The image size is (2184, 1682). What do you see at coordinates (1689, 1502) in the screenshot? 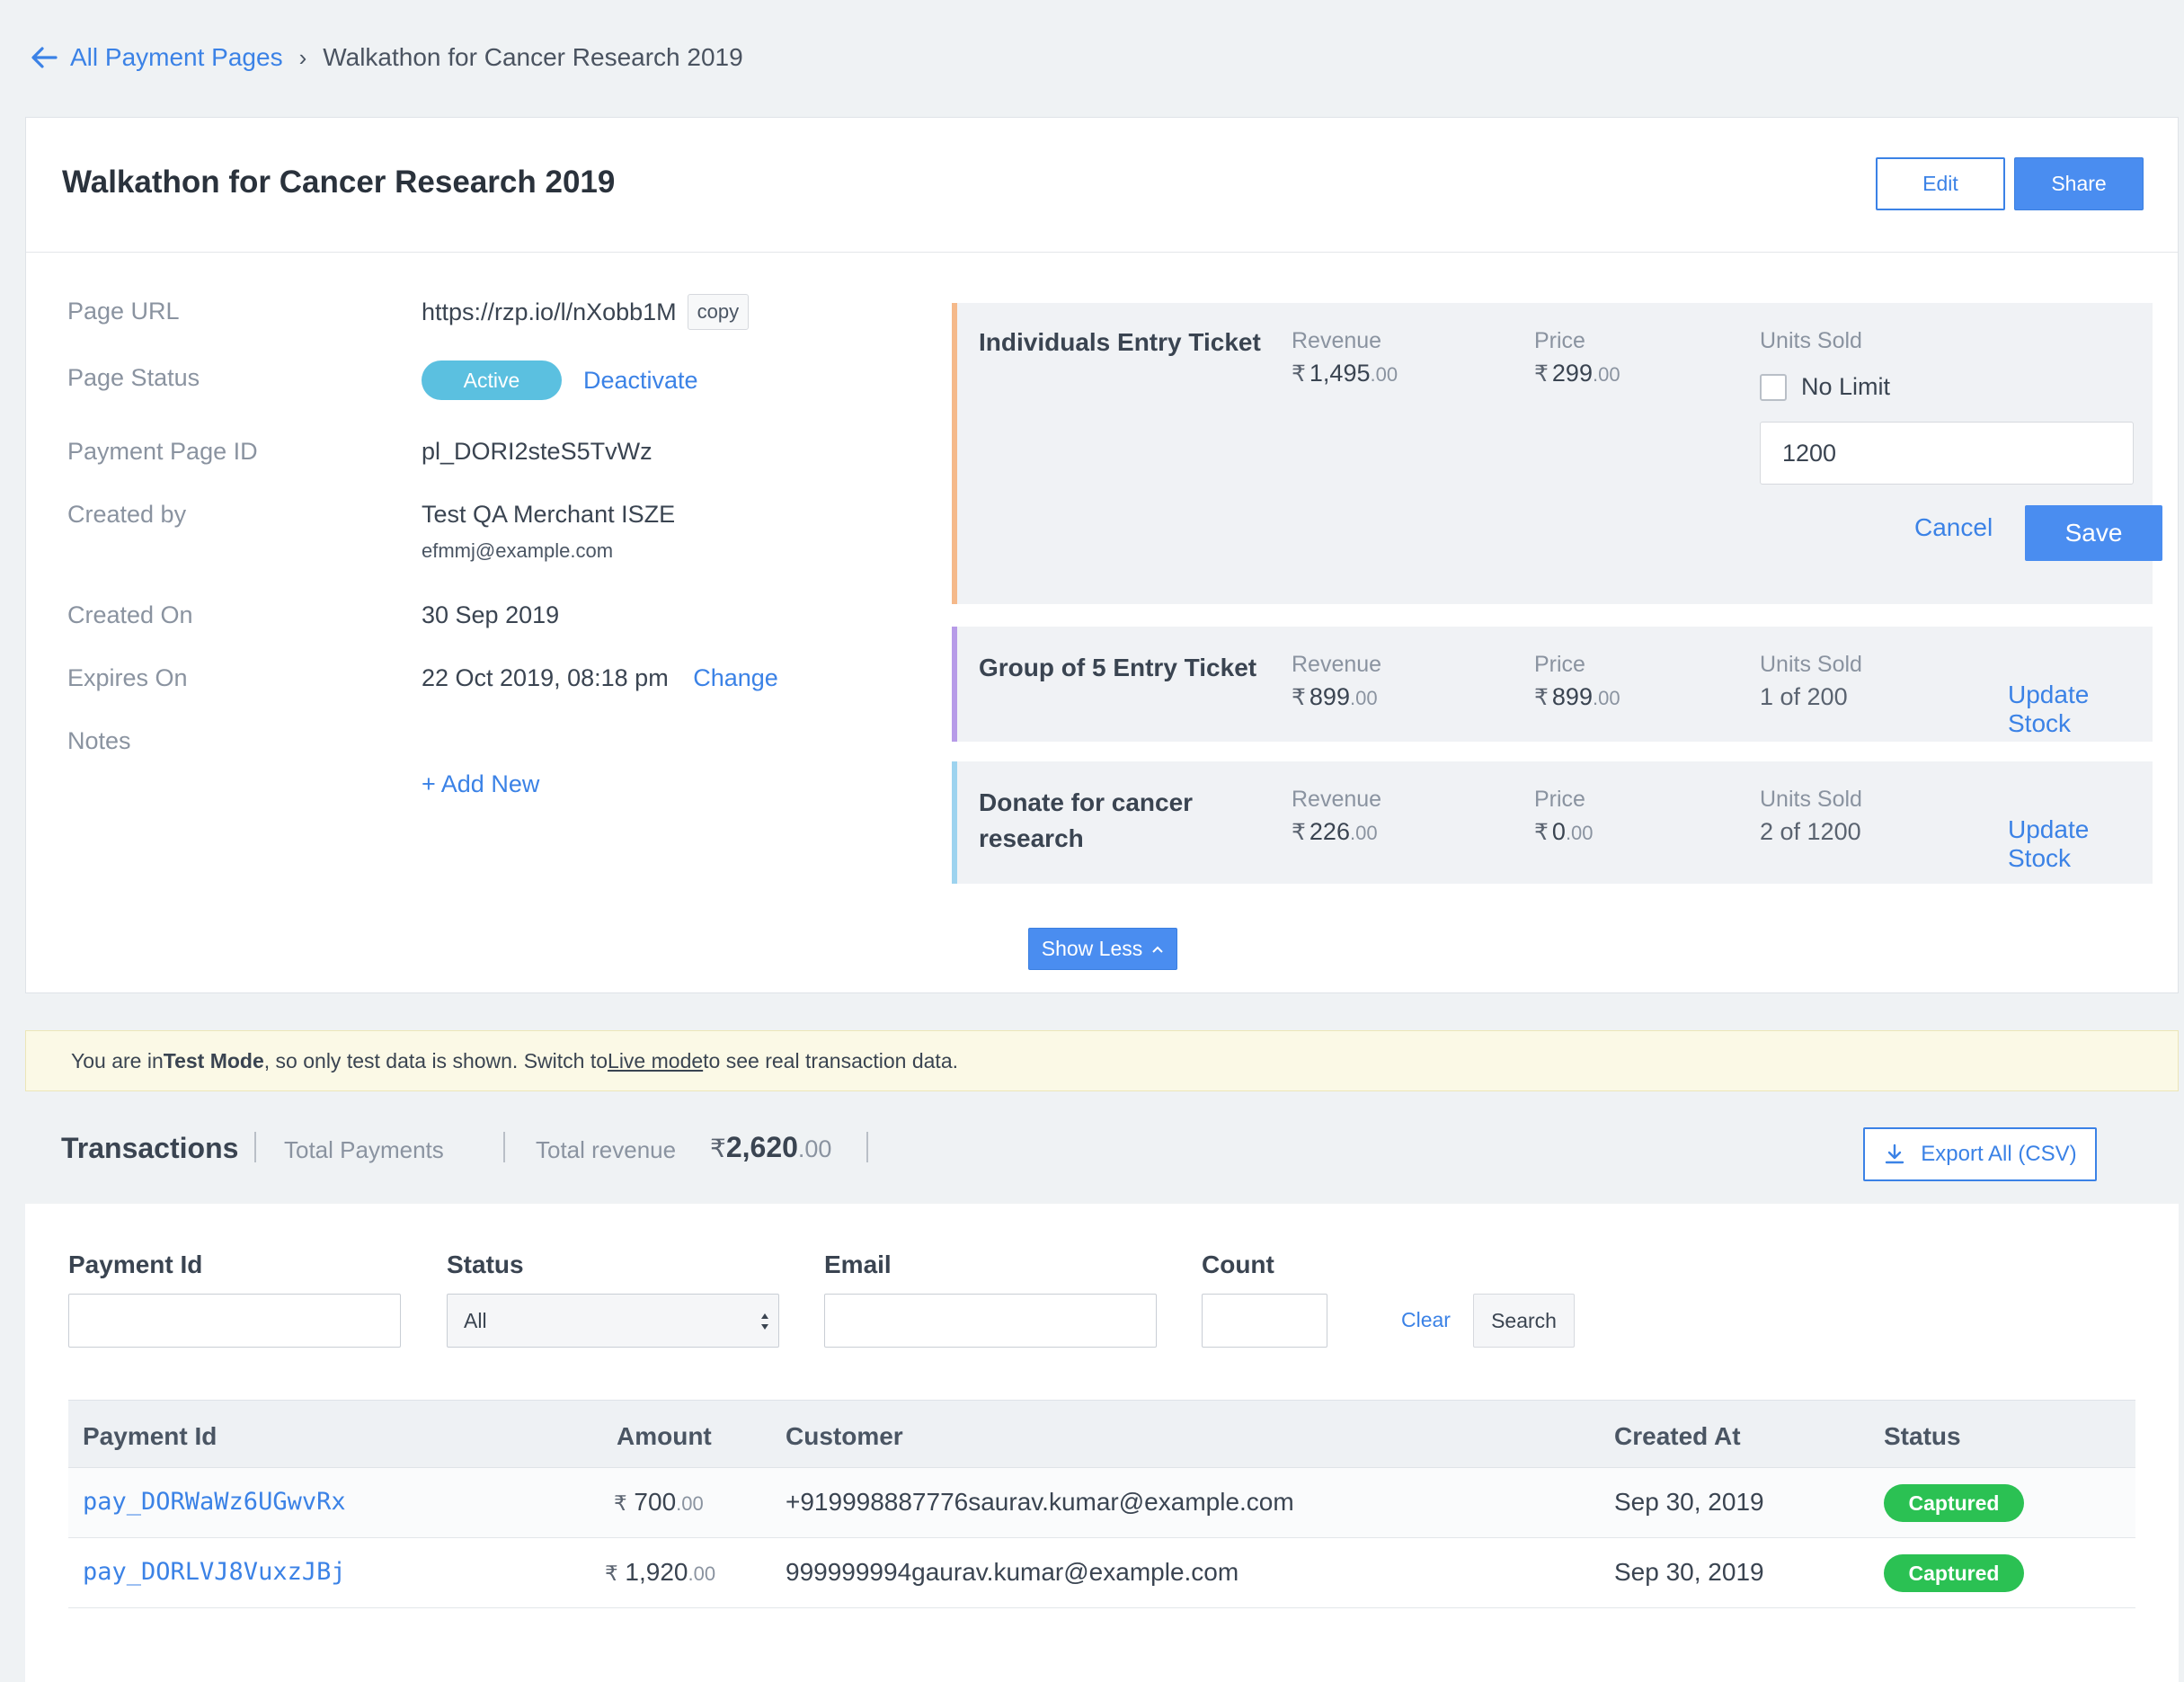
I see `created-at-cell: Sep 30, 2019` at bounding box center [1689, 1502].